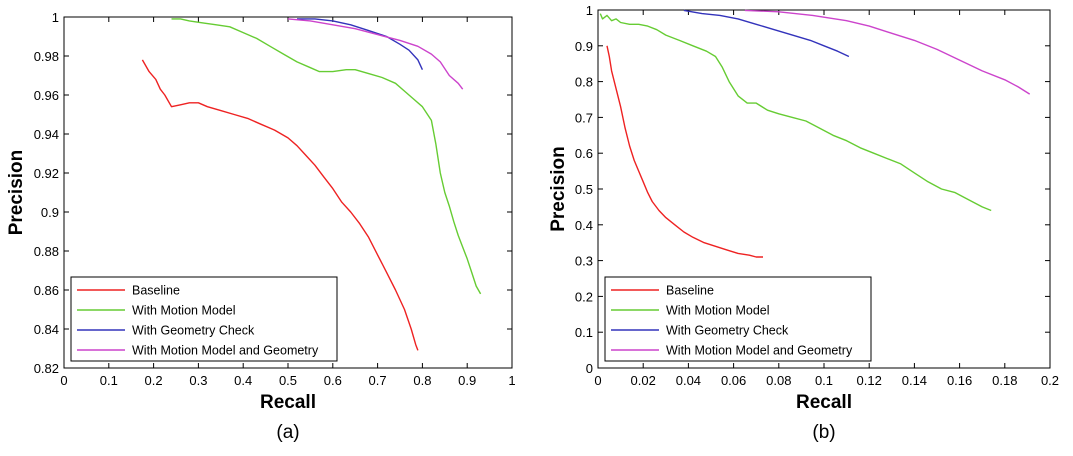 Image resolution: width=1073 pixels, height=456 pixels. What do you see at coordinates (584, 117) in the screenshot?
I see `y-tick-label: 0.7` at bounding box center [584, 117].